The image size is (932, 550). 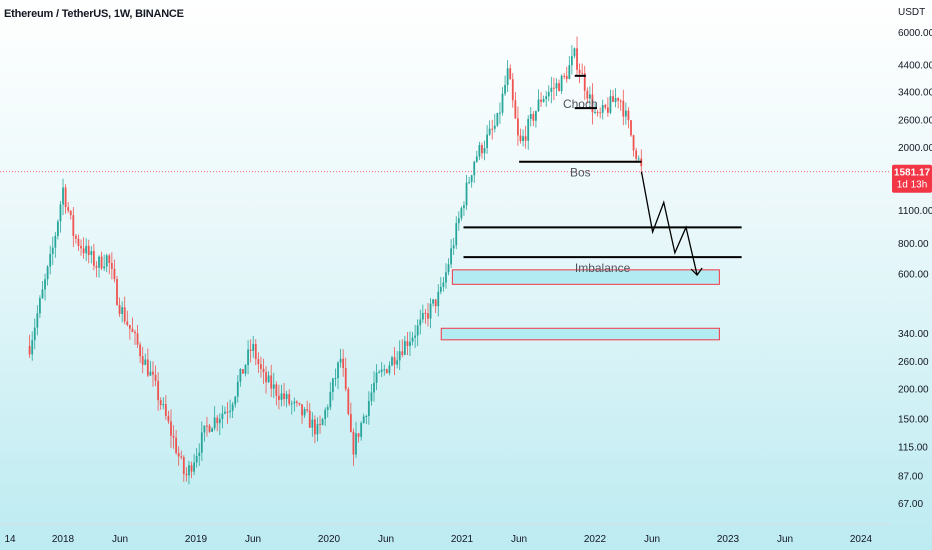 I want to click on projection-arrow-head, so click(x=696, y=272).